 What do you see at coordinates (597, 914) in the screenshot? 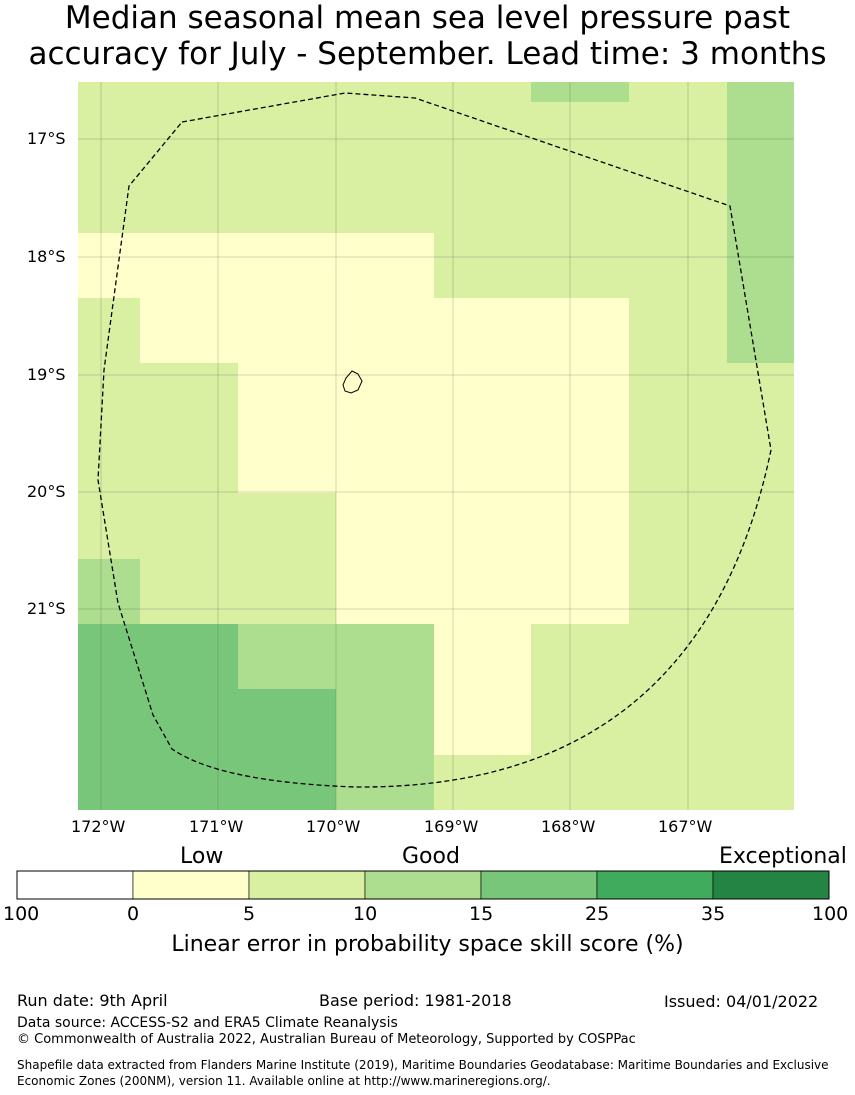
I see `colorbar-tick-5: 25` at bounding box center [597, 914].